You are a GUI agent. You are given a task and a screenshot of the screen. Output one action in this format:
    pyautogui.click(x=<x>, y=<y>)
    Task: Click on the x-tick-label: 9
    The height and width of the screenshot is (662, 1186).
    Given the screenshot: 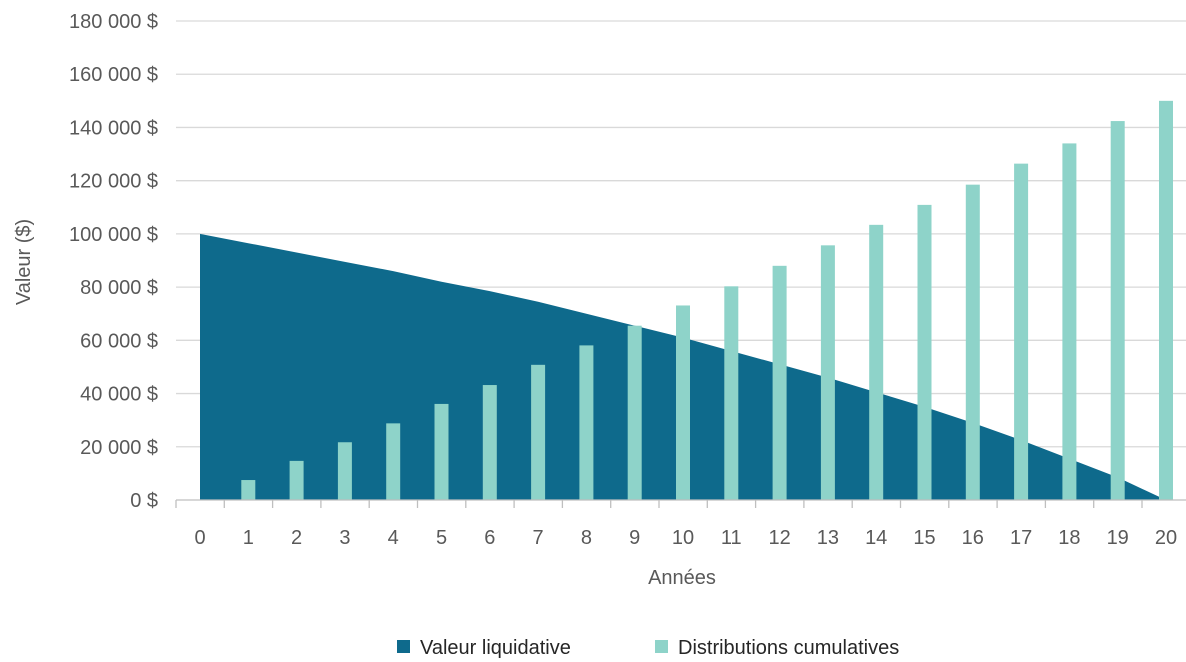 What is the action you would take?
    pyautogui.click(x=634, y=538)
    